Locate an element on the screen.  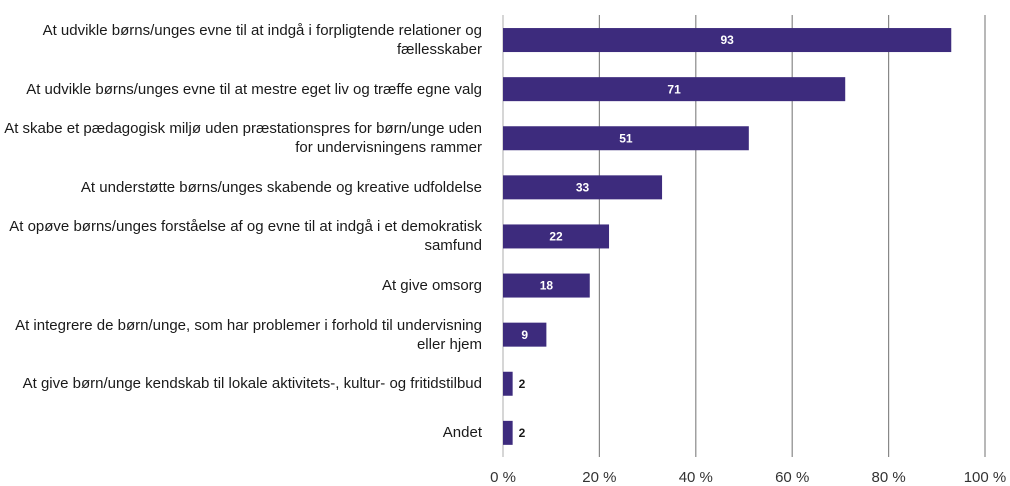
value-label: 33 is located at coordinates (583, 188).